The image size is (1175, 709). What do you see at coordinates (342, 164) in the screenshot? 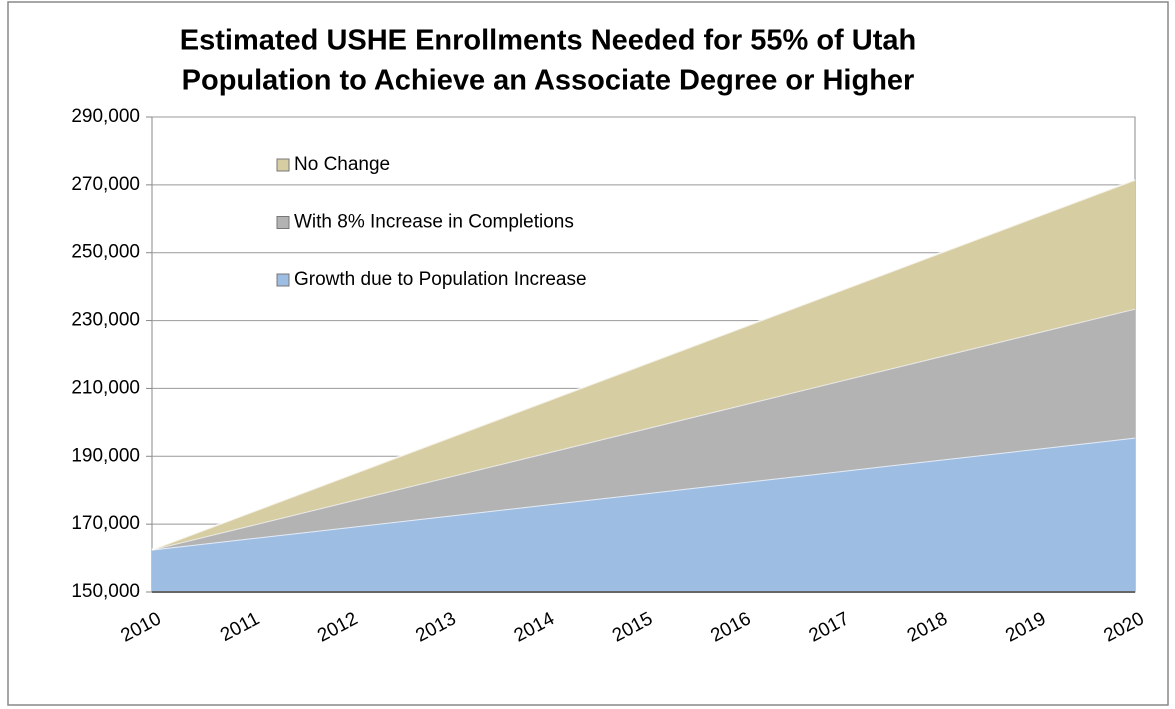
I see `legend-label: No Change` at bounding box center [342, 164].